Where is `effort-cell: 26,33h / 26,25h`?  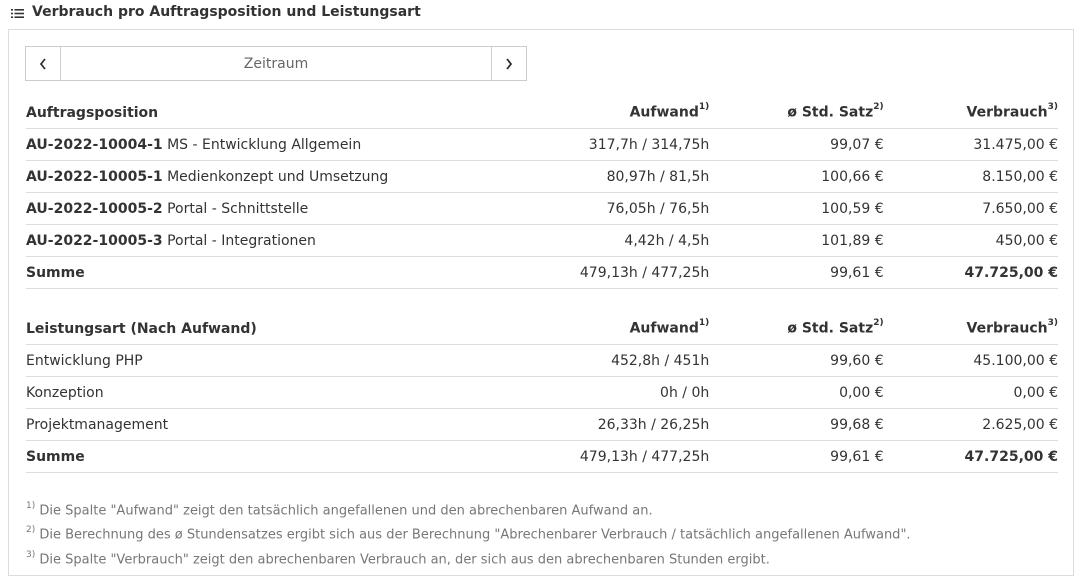 effort-cell: 26,33h / 26,25h is located at coordinates (582, 424).